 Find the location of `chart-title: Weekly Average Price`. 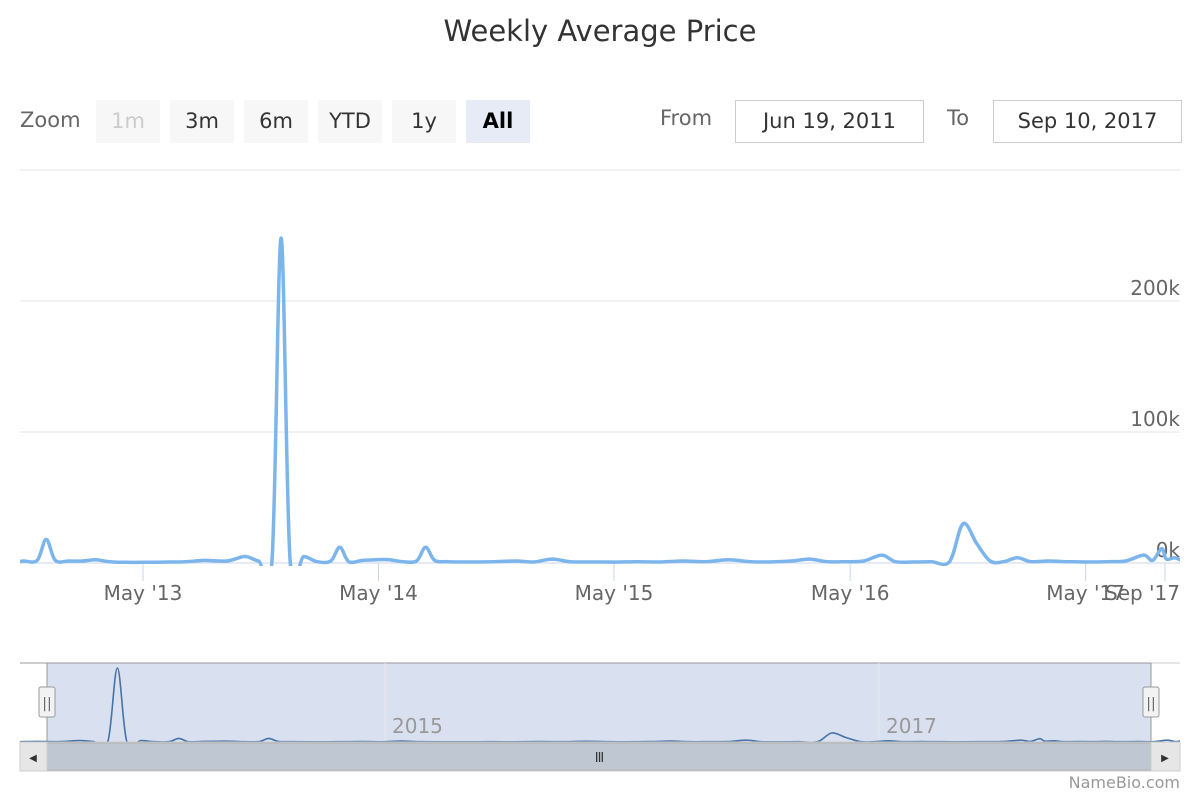

chart-title: Weekly Average Price is located at coordinates (600, 31).